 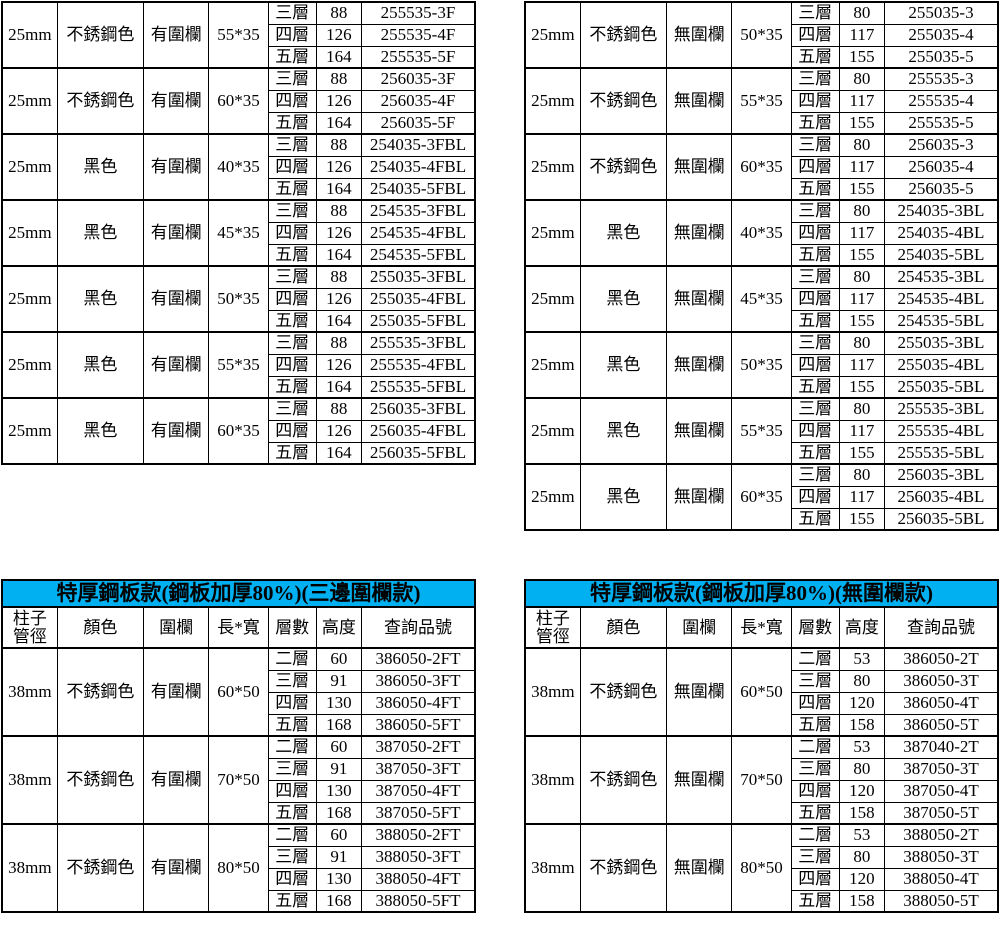 What do you see at coordinates (418, 13) in the screenshot?
I see `code-cell: 255535-3F` at bounding box center [418, 13].